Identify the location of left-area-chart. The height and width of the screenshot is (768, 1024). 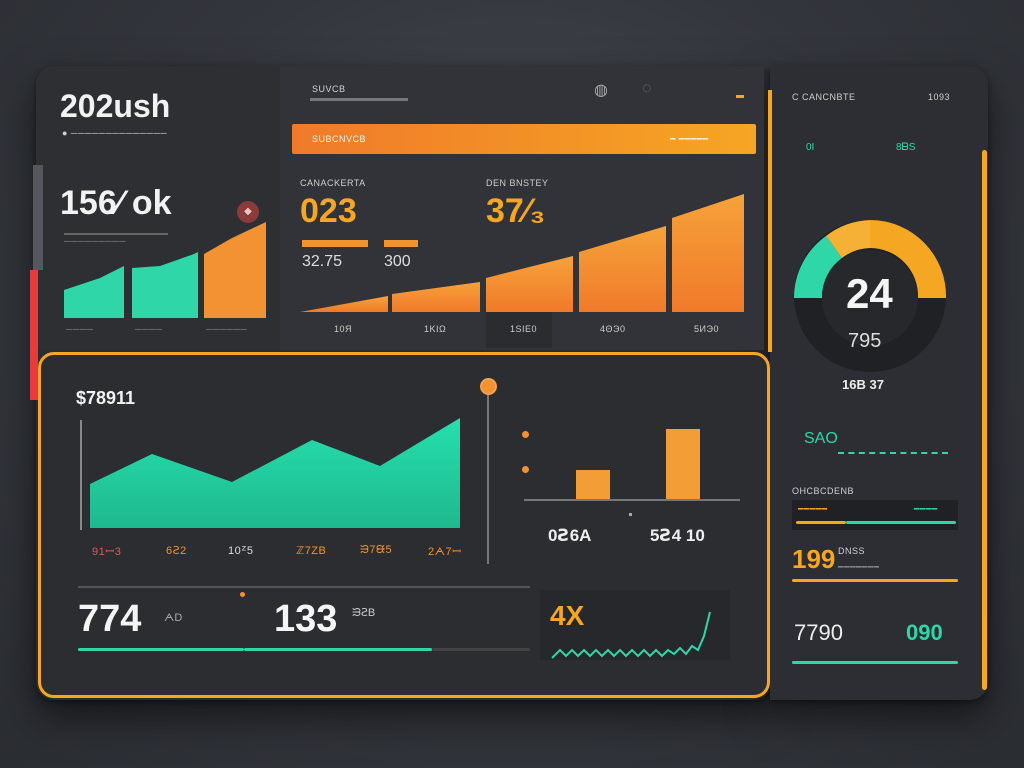
(165, 270).